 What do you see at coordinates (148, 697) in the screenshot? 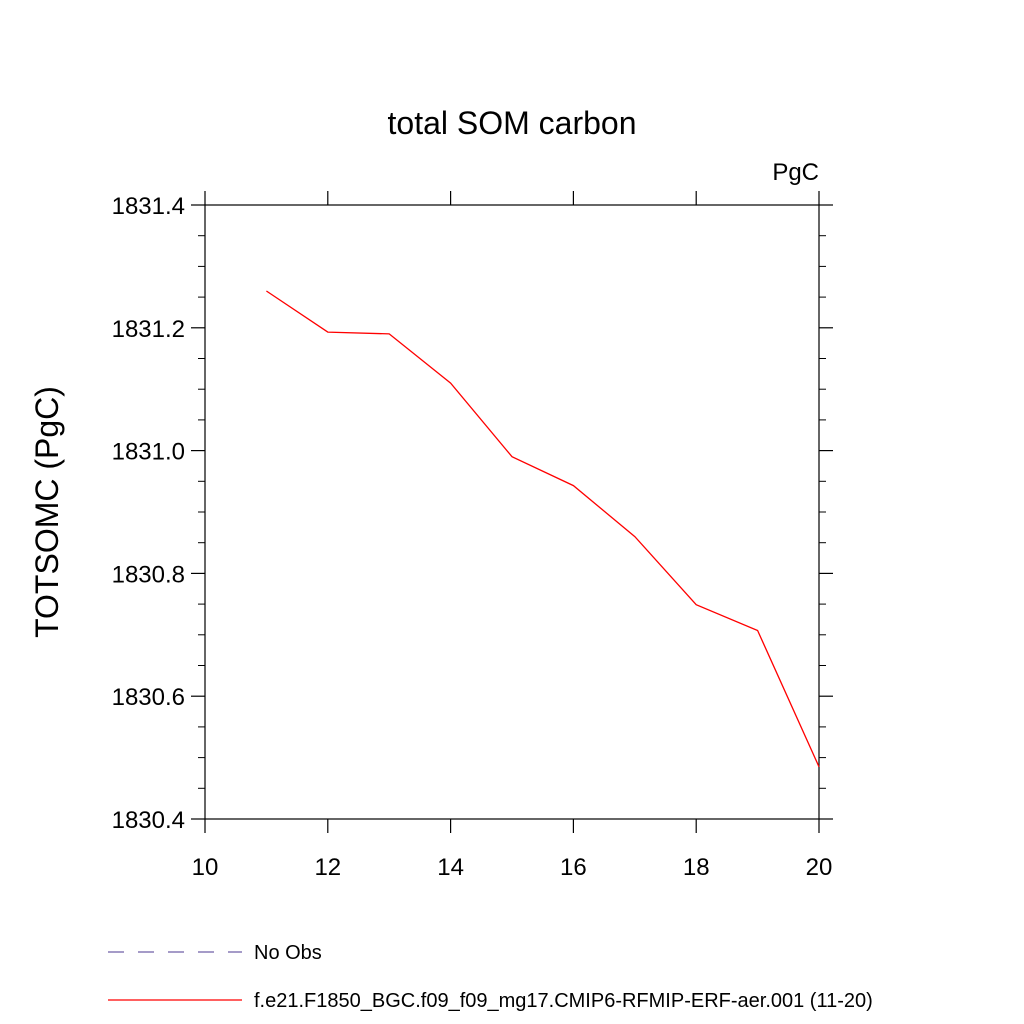
I see `y-tick-label: 1830.6` at bounding box center [148, 697].